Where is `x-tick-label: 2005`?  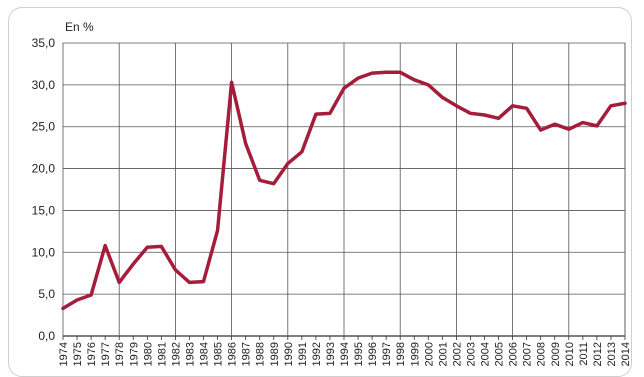
x-tick-label: 2005 is located at coordinates (500, 354).